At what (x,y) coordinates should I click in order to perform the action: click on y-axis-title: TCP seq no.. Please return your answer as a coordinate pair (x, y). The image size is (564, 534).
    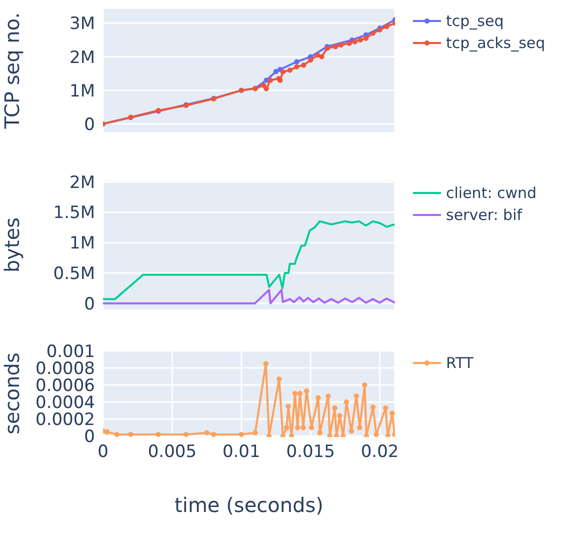
    Looking at the image, I should click on (12, 71).